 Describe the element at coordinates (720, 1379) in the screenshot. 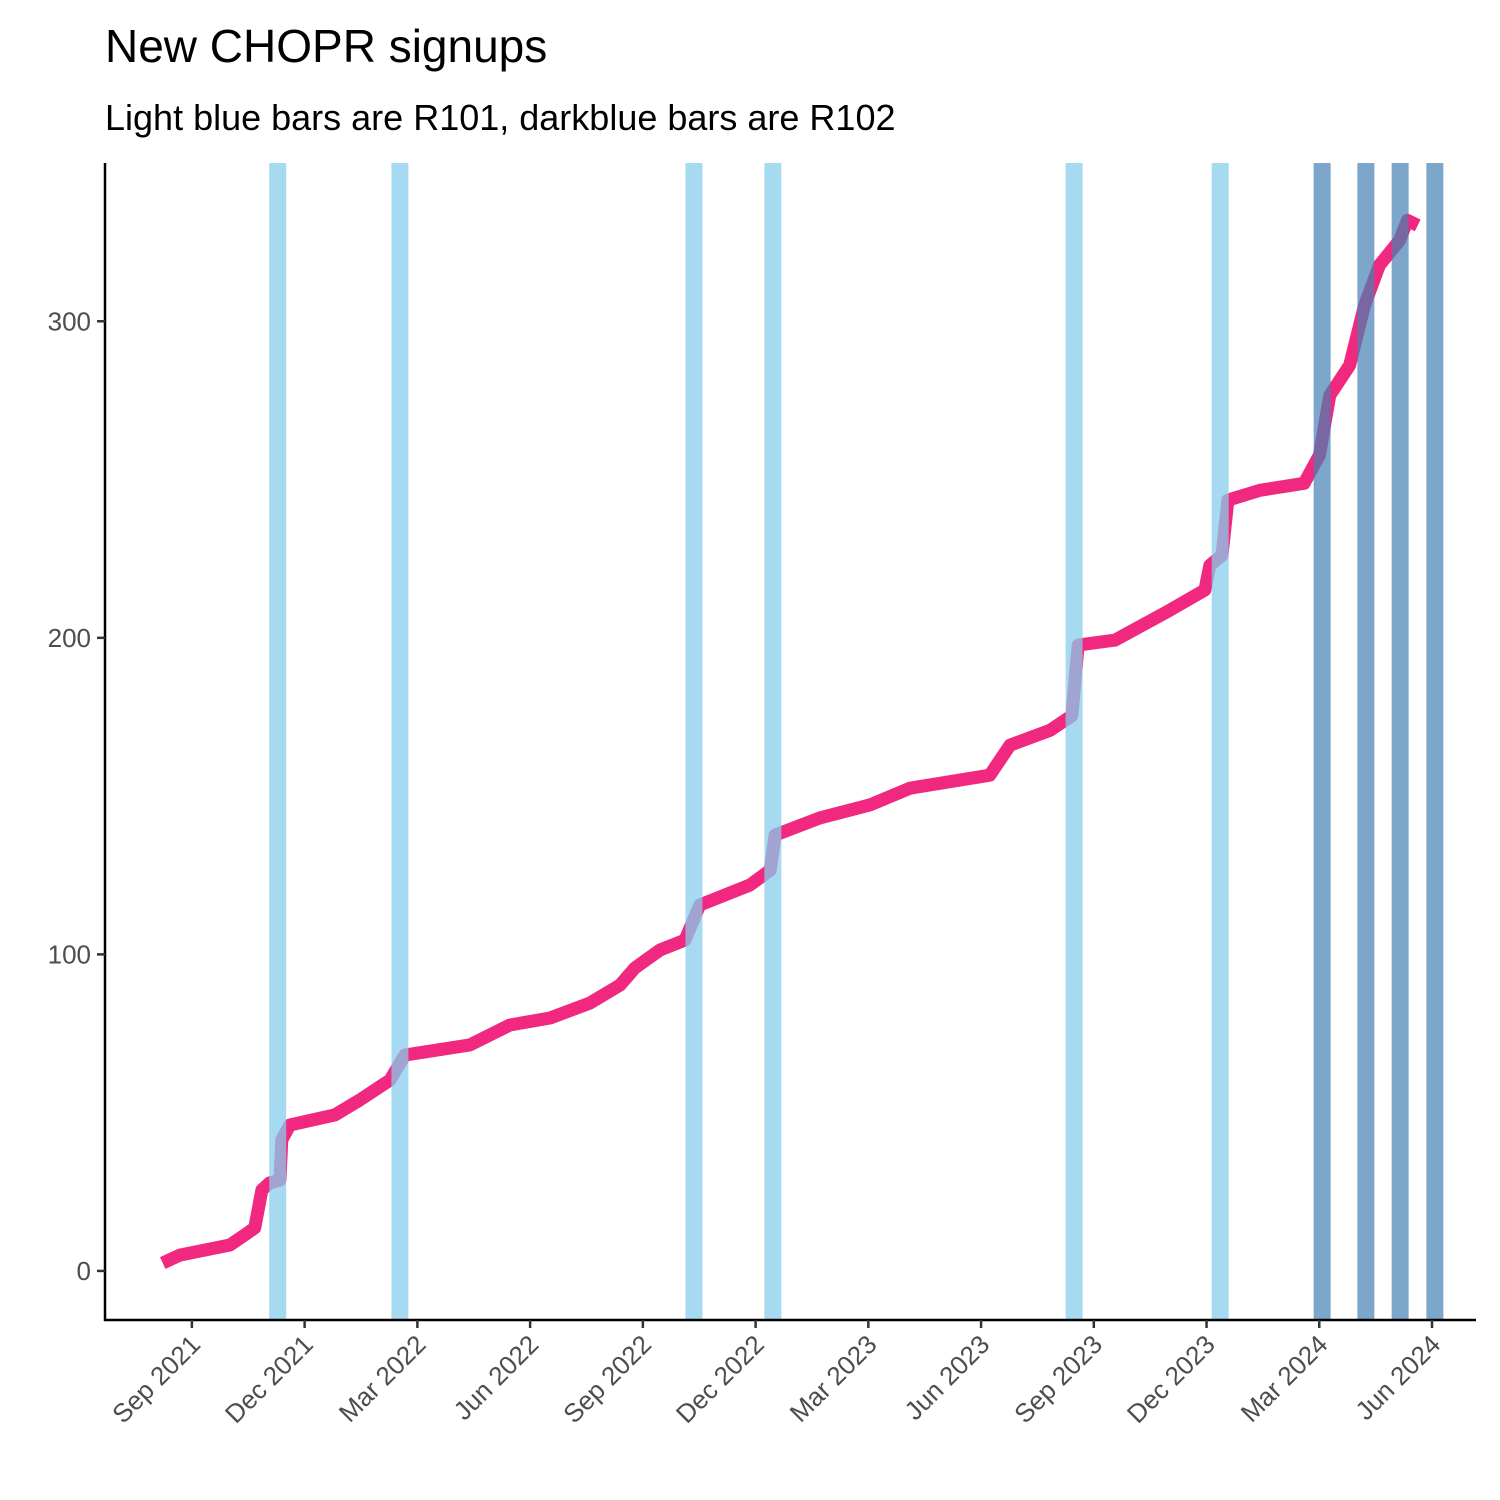

I see `x-tick-label: Dec 2022` at that location.